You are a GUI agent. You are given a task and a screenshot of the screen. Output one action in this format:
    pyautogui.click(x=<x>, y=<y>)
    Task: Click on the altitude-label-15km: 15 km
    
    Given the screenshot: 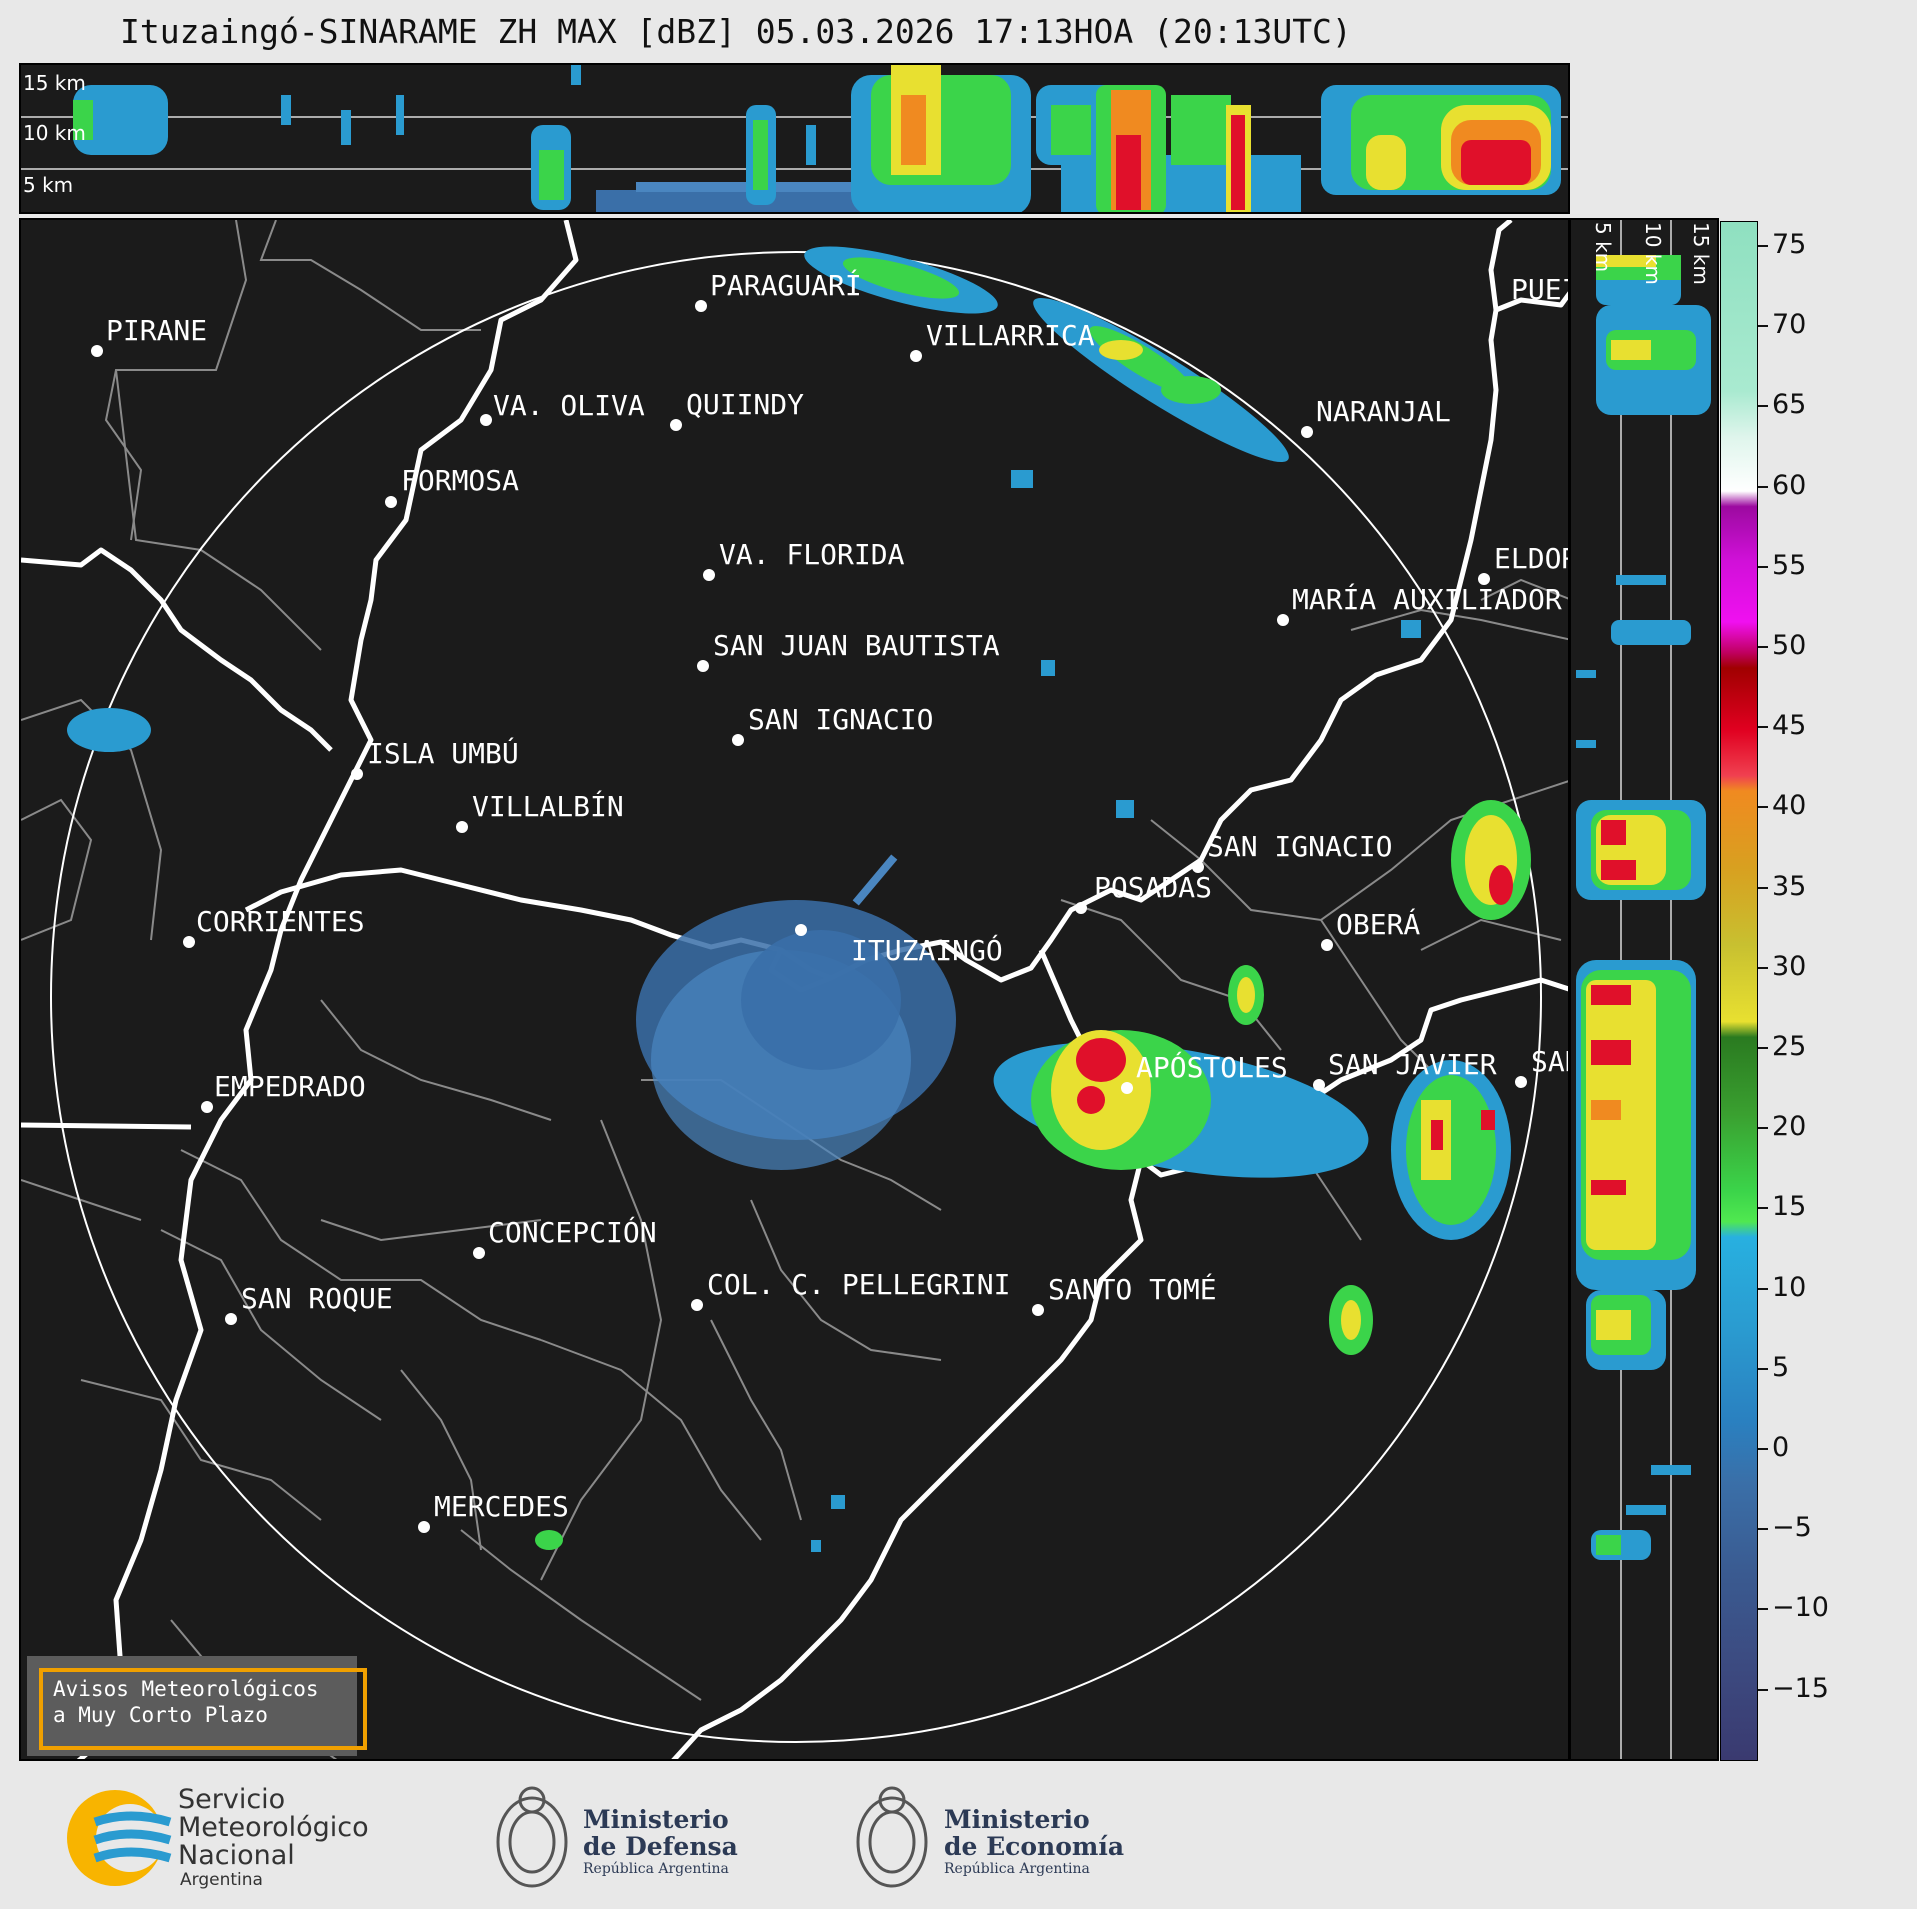 What is the action you would take?
    pyautogui.click(x=1701, y=253)
    